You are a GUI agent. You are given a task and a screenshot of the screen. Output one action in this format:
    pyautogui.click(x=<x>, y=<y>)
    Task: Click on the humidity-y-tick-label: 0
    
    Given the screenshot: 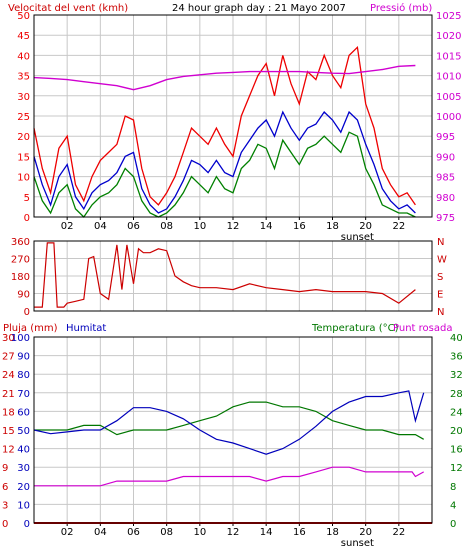 What is the action you would take?
    pyautogui.click(x=27, y=524)
    